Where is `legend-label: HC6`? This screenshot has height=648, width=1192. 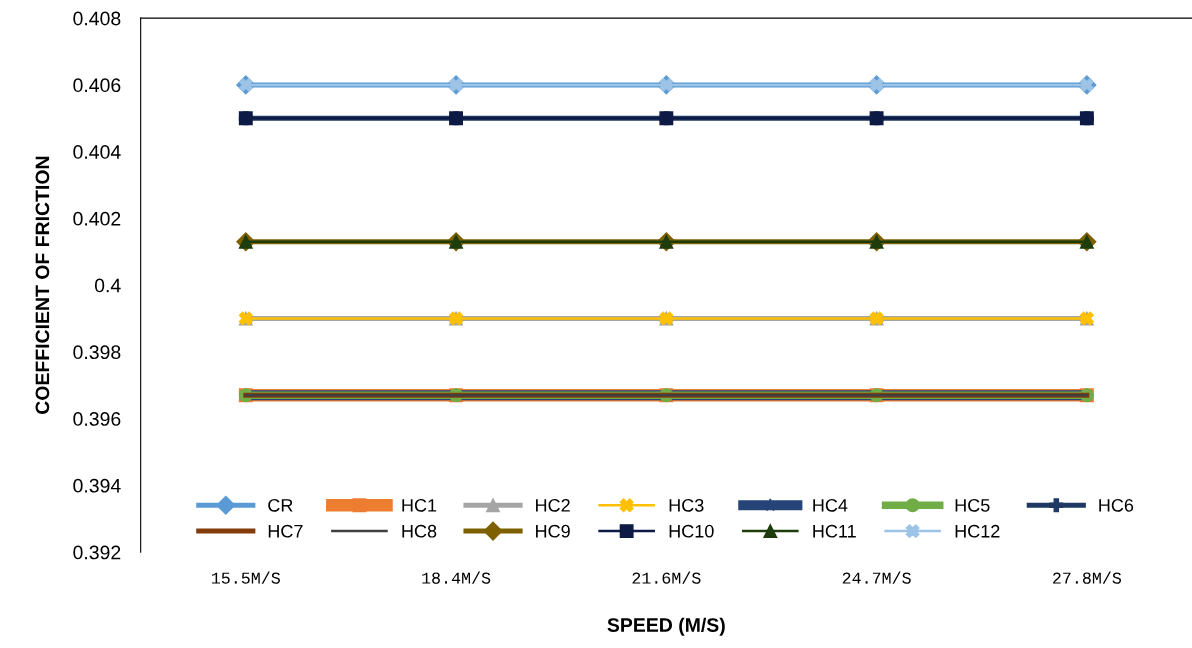 legend-label: HC6 is located at coordinates (1116, 505).